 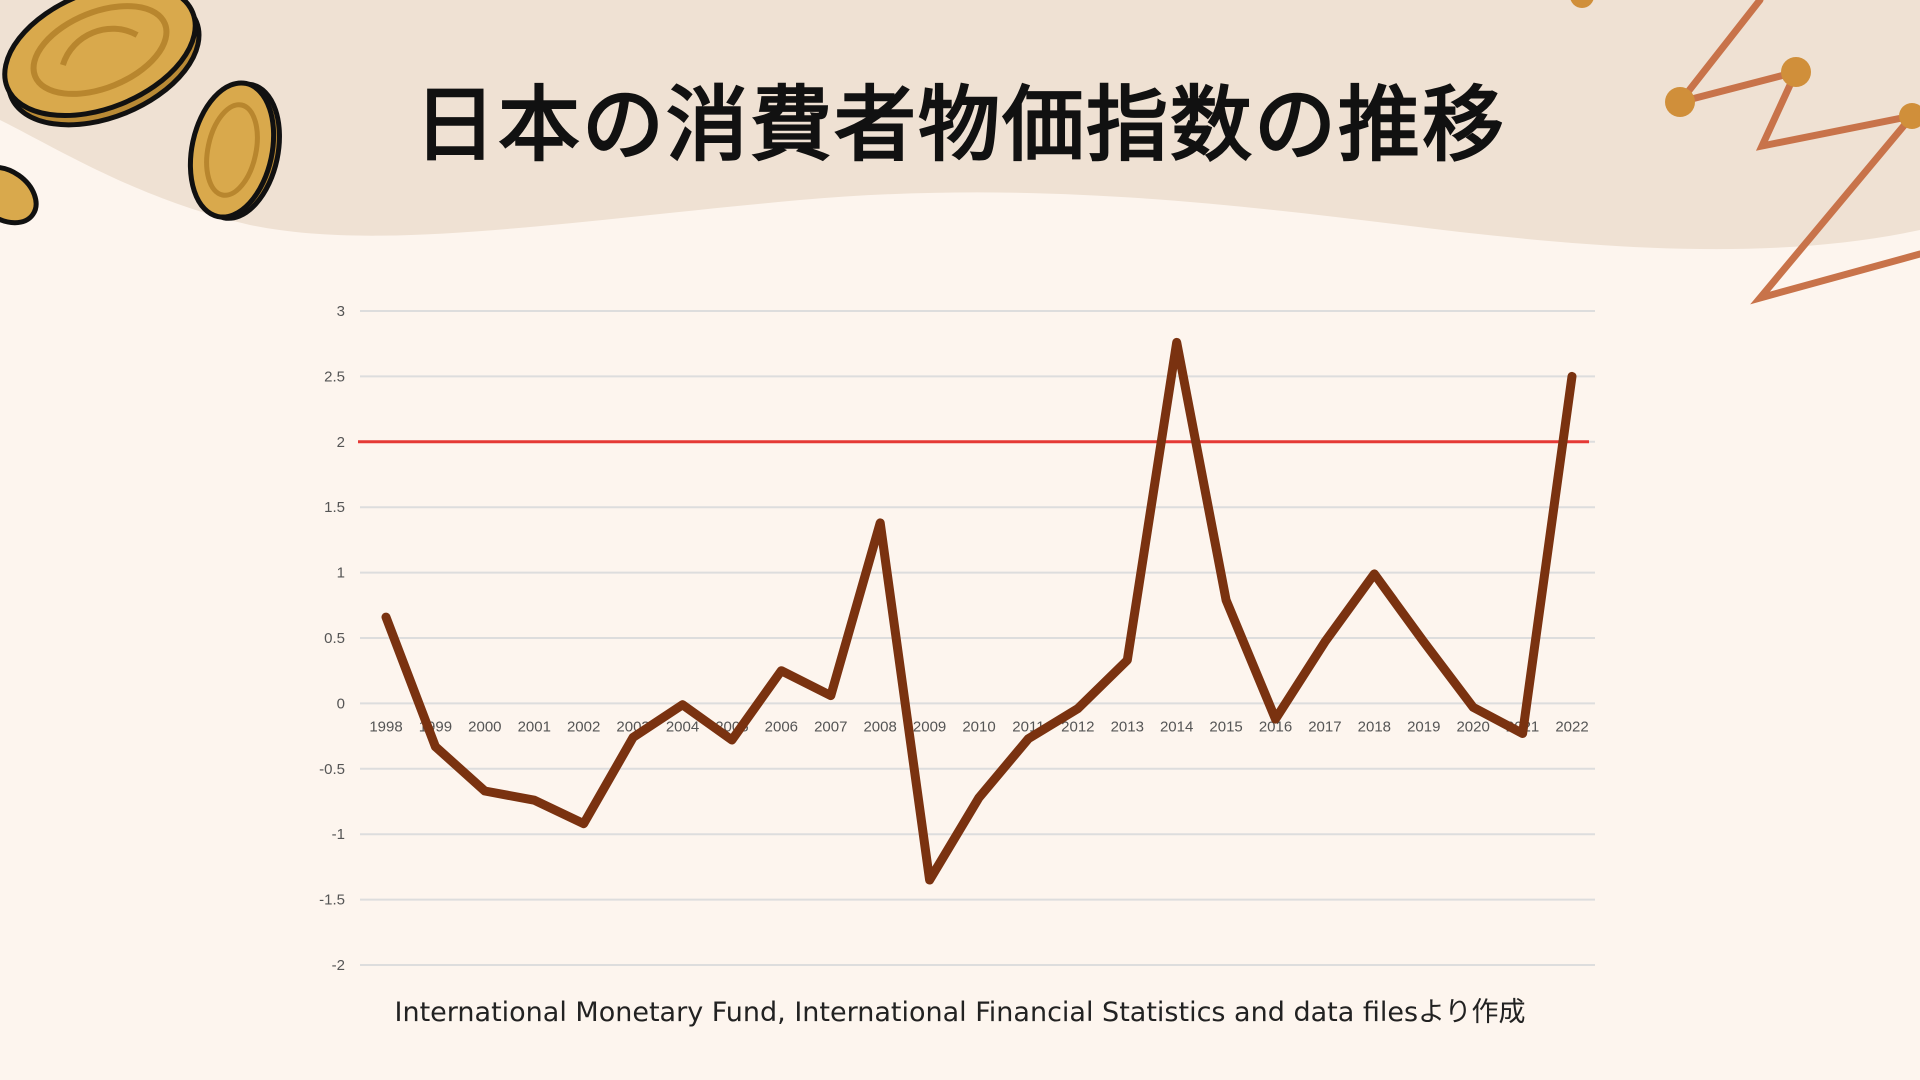 What do you see at coordinates (830, 726) in the screenshot?
I see `x-tick-label: 2007` at bounding box center [830, 726].